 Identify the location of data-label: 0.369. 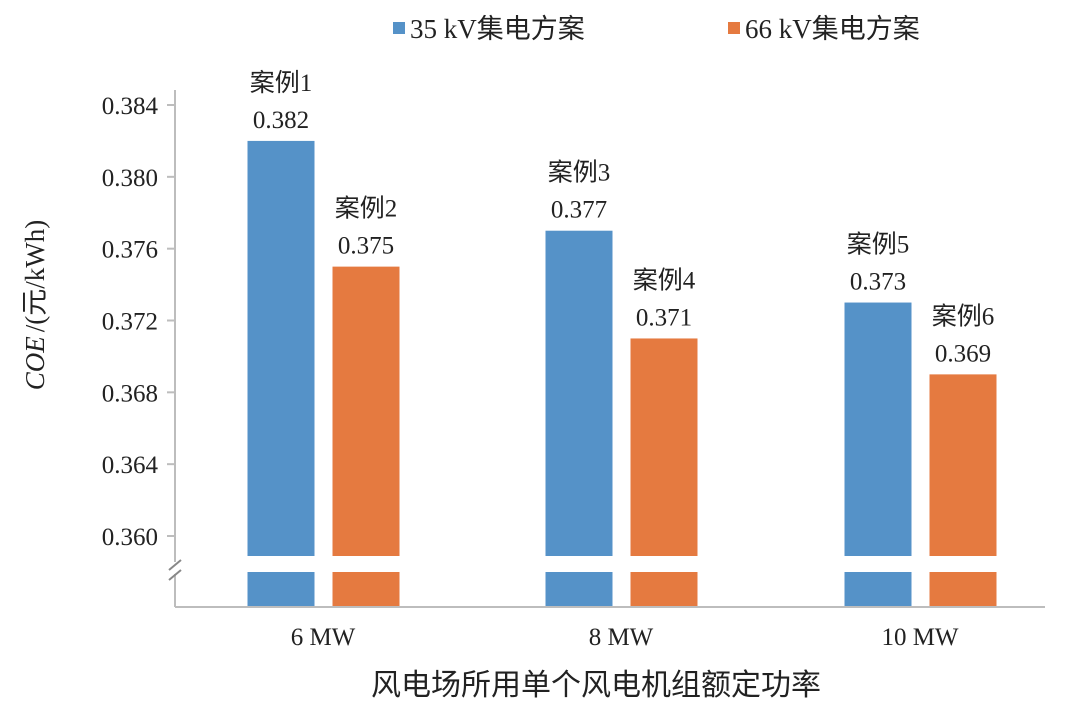
(963, 353).